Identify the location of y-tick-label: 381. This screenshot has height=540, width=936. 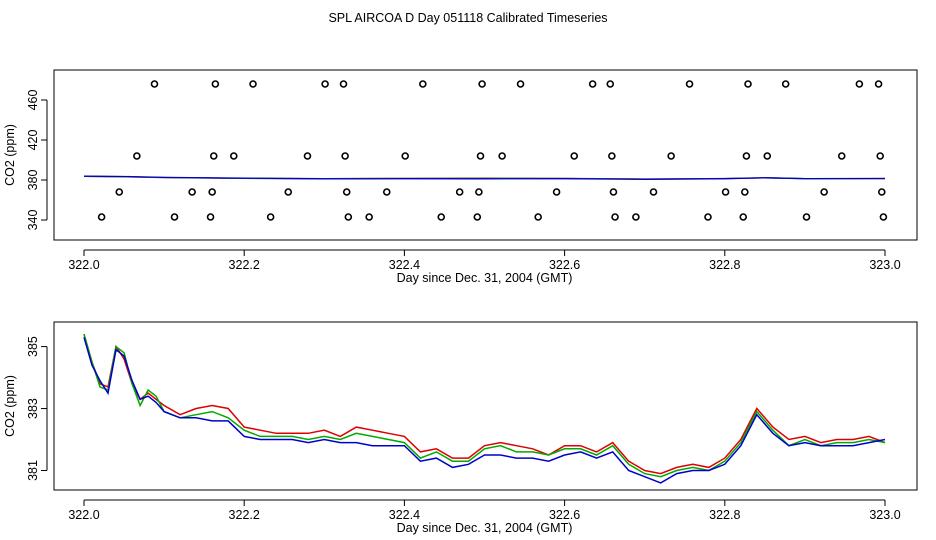
(33, 470).